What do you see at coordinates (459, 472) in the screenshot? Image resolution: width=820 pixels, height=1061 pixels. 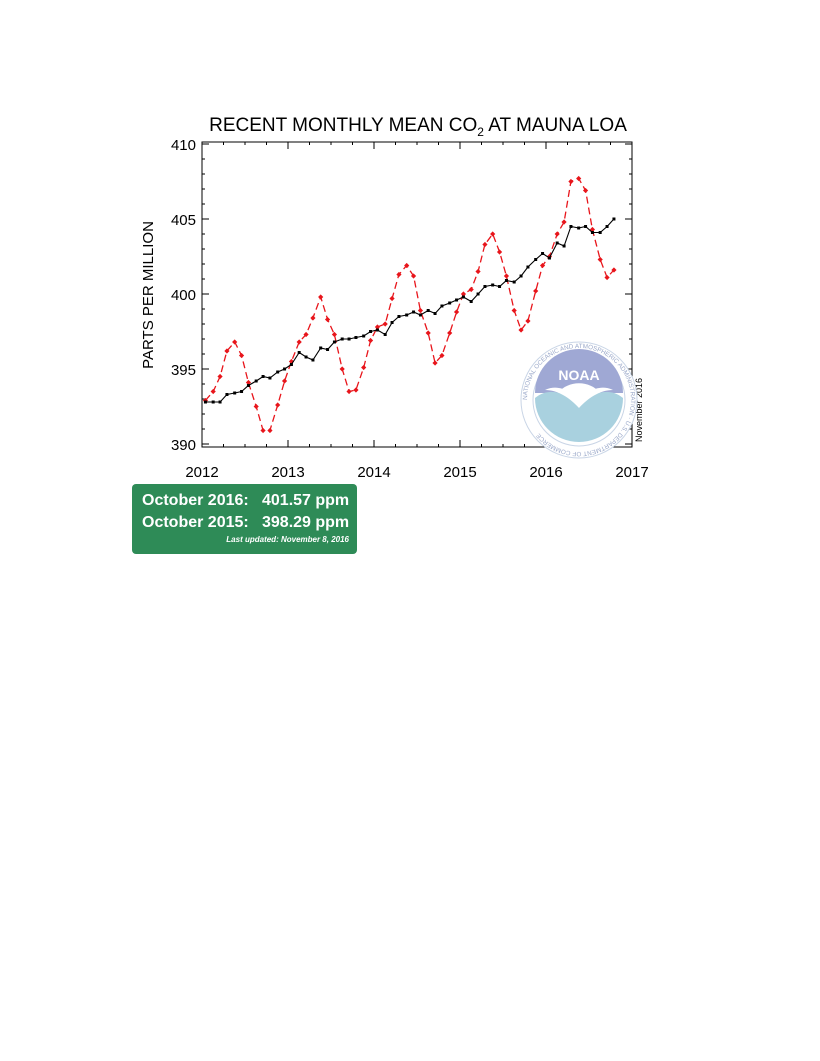 I see `x-tick-label: 2015` at bounding box center [459, 472].